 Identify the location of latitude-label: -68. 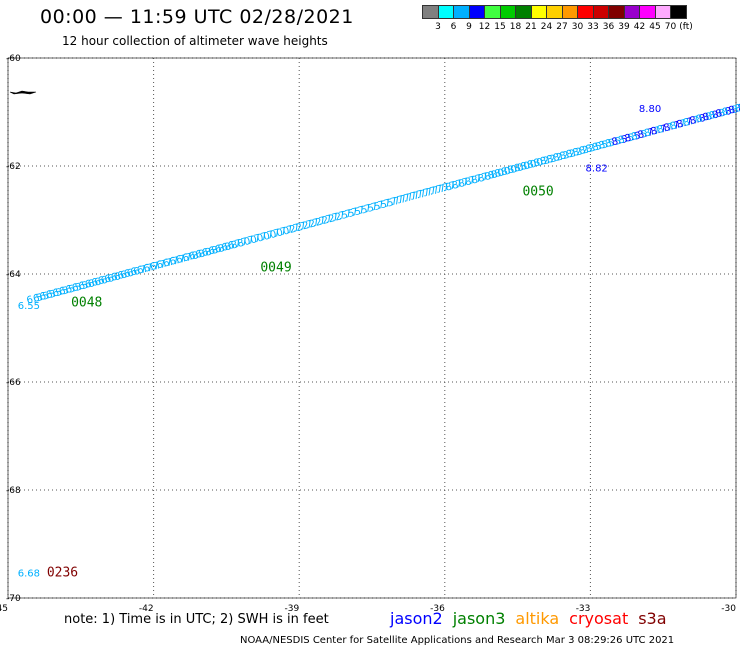
(13, 491).